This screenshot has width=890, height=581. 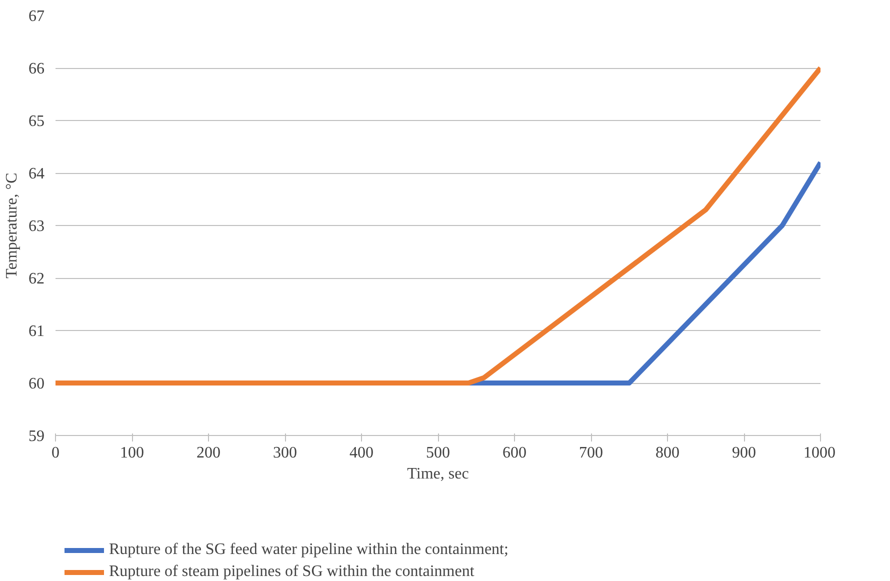 I want to click on x-tick-label: 700, so click(x=591, y=453).